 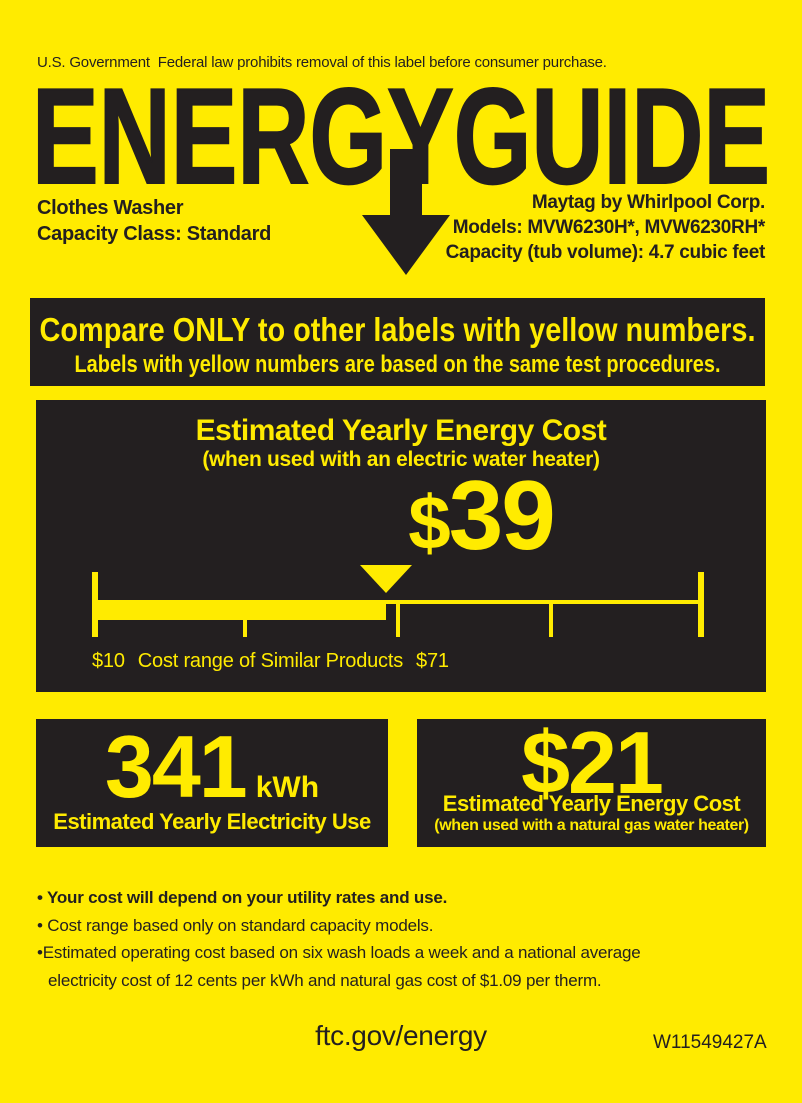 What do you see at coordinates (239, 610) in the screenshot?
I see `scale-bar` at bounding box center [239, 610].